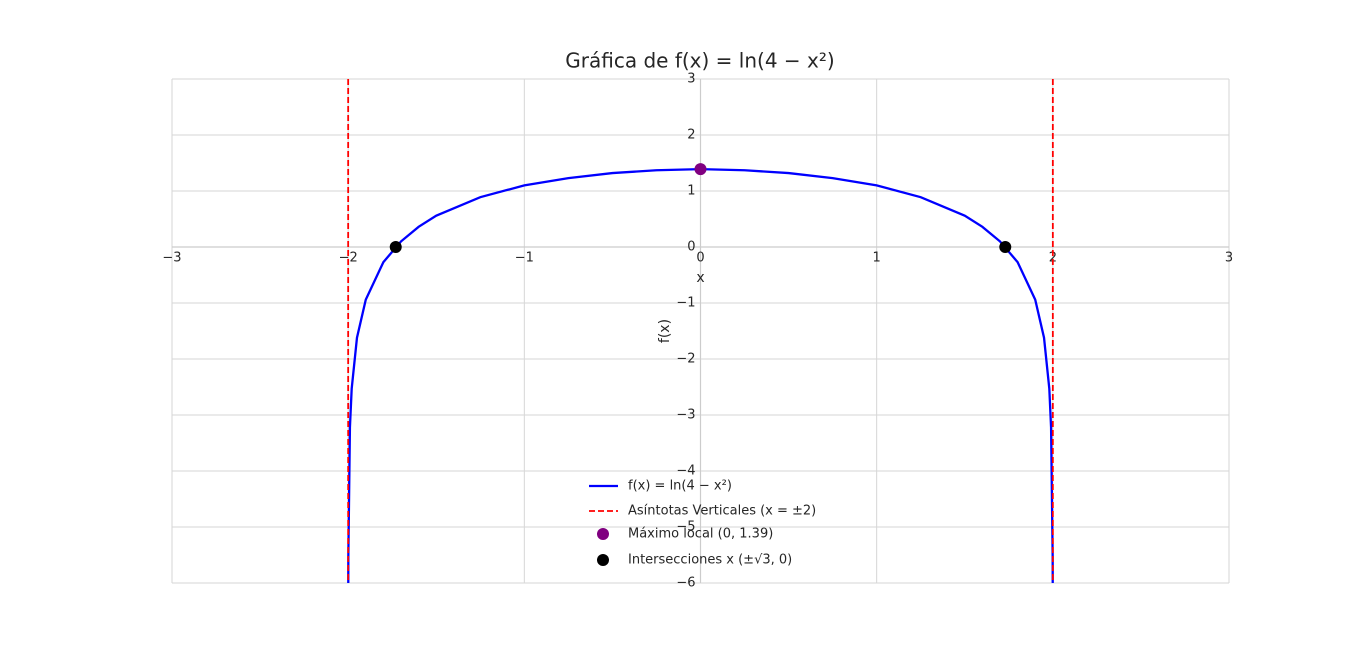 This screenshot has width=1366, height=655. I want to click on legend-label: Intersecciones x (±√3, 0), so click(710, 560).